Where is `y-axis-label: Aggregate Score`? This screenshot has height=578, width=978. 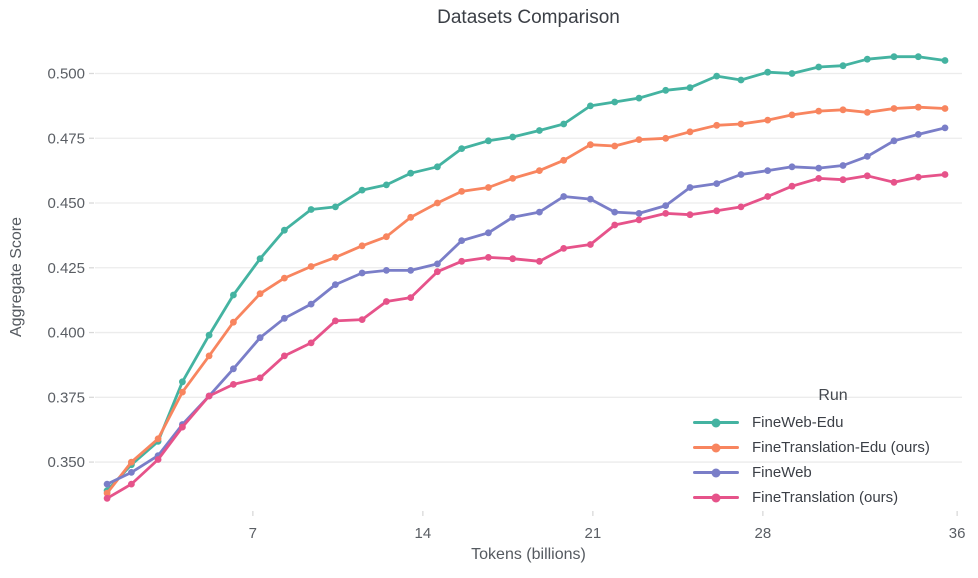
y-axis-label: Aggregate Score is located at coordinates (16, 277).